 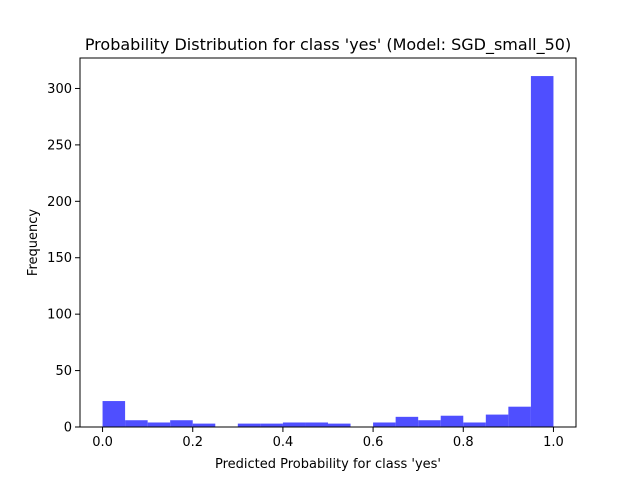 I want to click on x-tick-label: 0.6, so click(x=373, y=442).